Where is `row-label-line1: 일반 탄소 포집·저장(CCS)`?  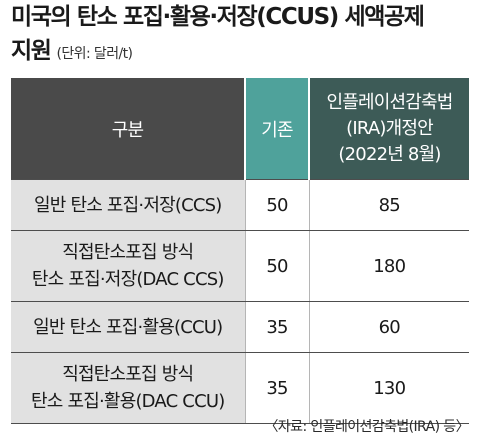 row-label-line1: 일반 탄소 포집·저장(CCS) is located at coordinates (128, 205).